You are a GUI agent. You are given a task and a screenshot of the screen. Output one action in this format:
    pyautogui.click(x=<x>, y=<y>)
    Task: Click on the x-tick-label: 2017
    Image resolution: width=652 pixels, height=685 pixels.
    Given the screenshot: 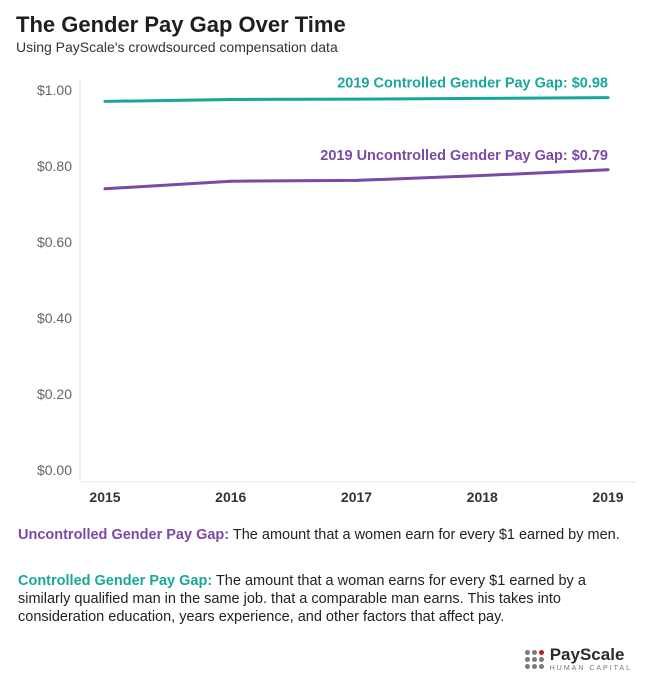 What is the action you would take?
    pyautogui.click(x=356, y=497)
    